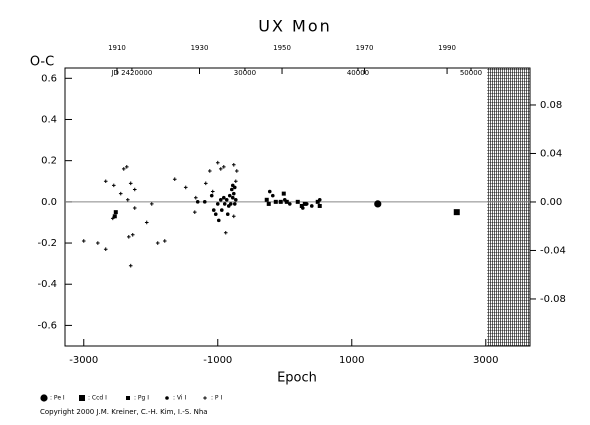 The height and width of the screenshot is (425, 590). What do you see at coordinates (179, 398) in the screenshot?
I see `legend-label: : Vi I` at bounding box center [179, 398].